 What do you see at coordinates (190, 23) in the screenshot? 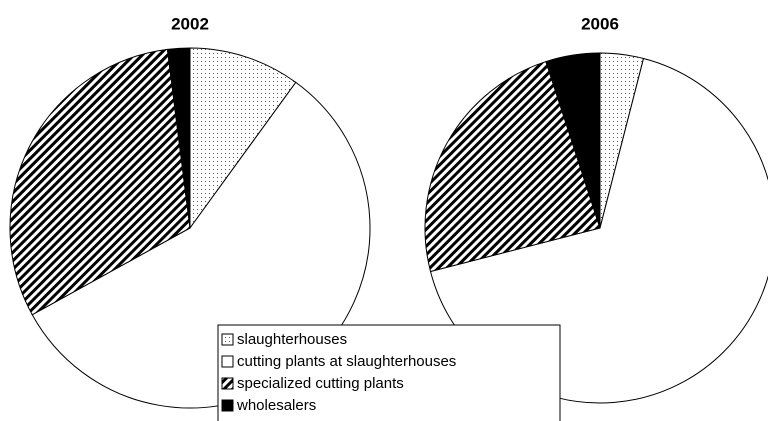
I see `chart-title: 2002` at bounding box center [190, 23].